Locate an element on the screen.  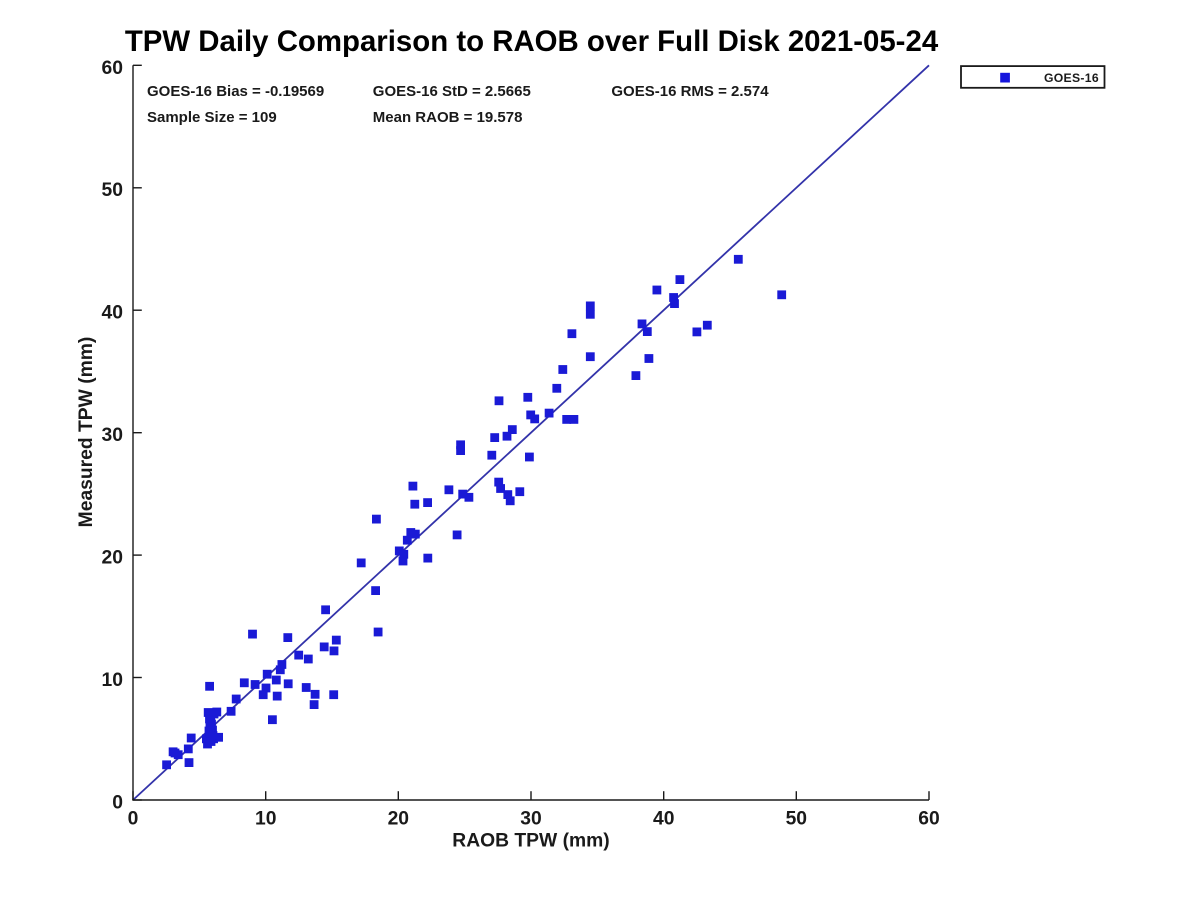
svg-text: GOES-16 StD = 2.5665 is located at coordinates (452, 91).